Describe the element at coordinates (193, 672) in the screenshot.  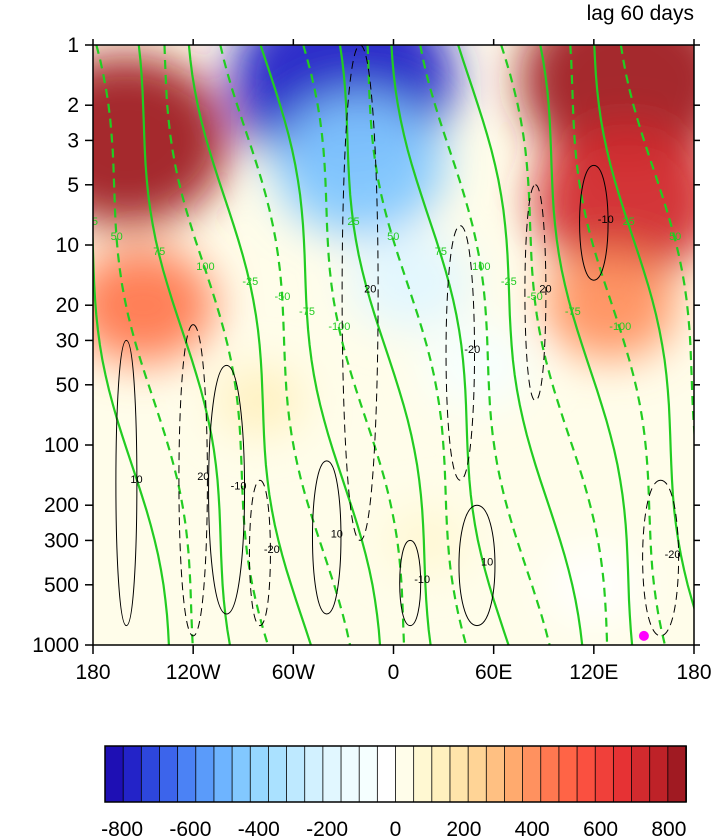
I see `x-tick-label: 120W` at that location.